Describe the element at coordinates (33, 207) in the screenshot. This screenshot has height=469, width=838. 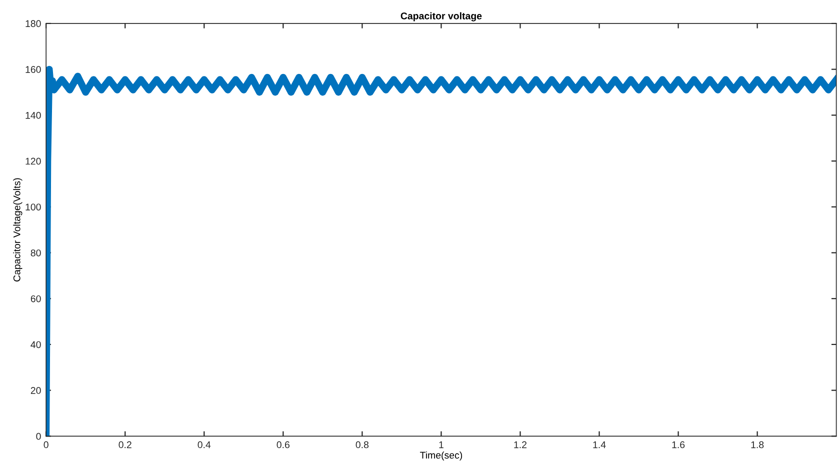
I see `y-tick-label: 100` at that location.